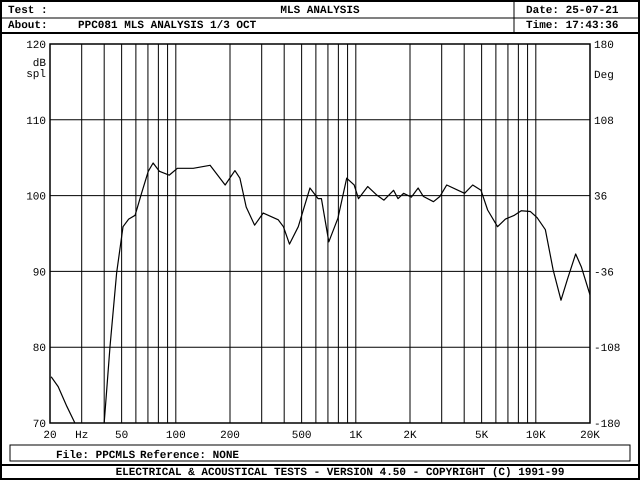  Describe the element at coordinates (36, 198) in the screenshot. I see `y-tick-label: 100` at that location.